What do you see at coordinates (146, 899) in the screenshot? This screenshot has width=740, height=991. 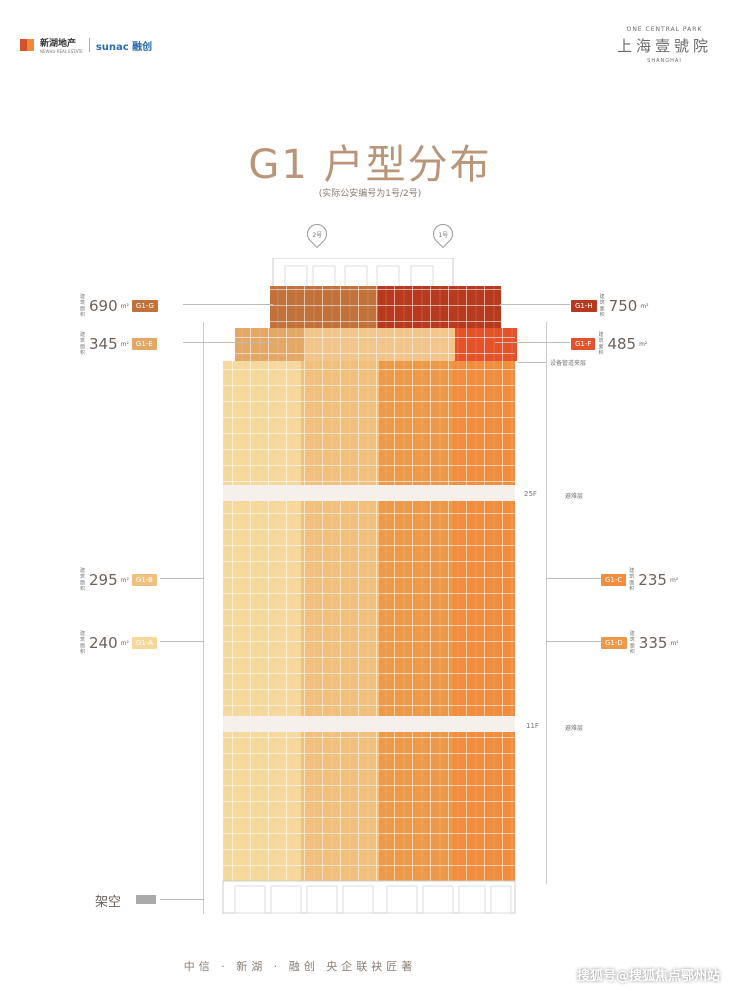 I see `stilts-swatch` at bounding box center [146, 899].